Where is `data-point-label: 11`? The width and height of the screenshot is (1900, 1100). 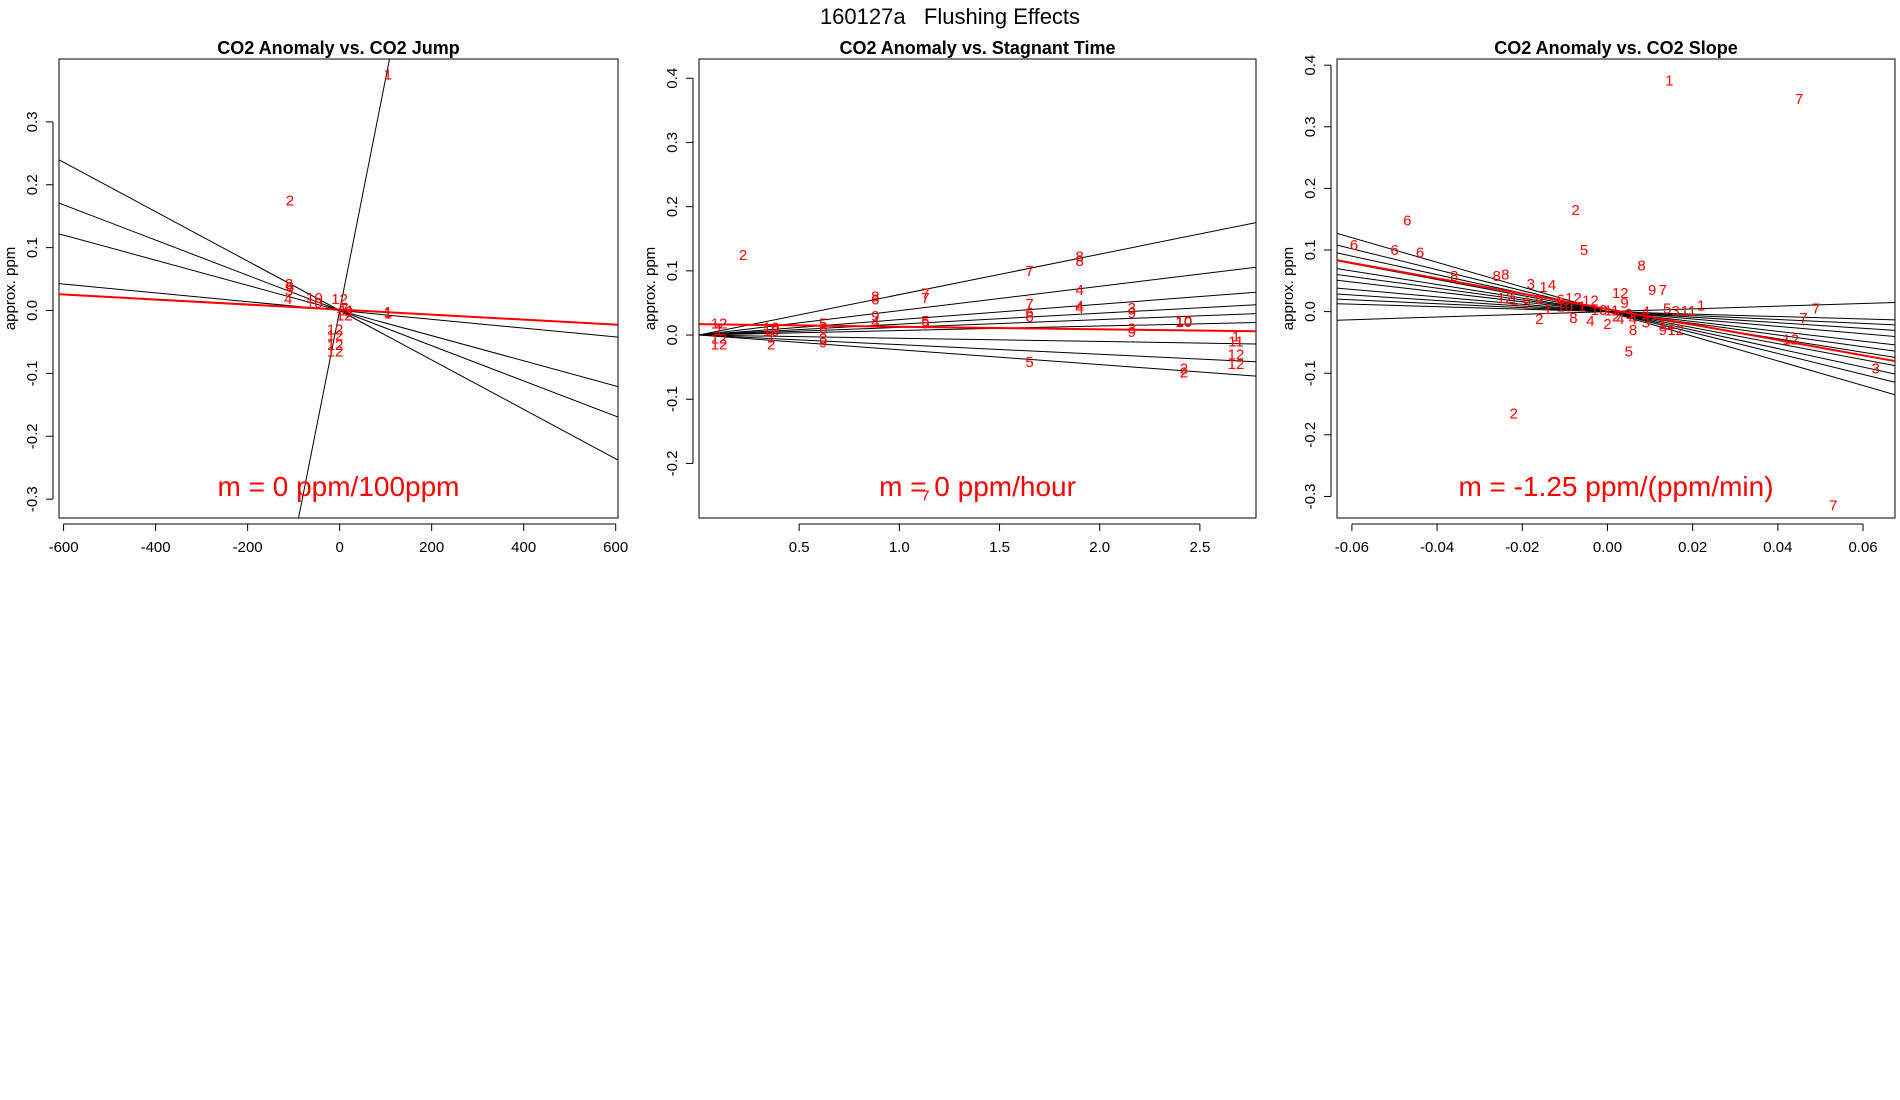 data-point-label: 11 is located at coordinates (1612, 310).